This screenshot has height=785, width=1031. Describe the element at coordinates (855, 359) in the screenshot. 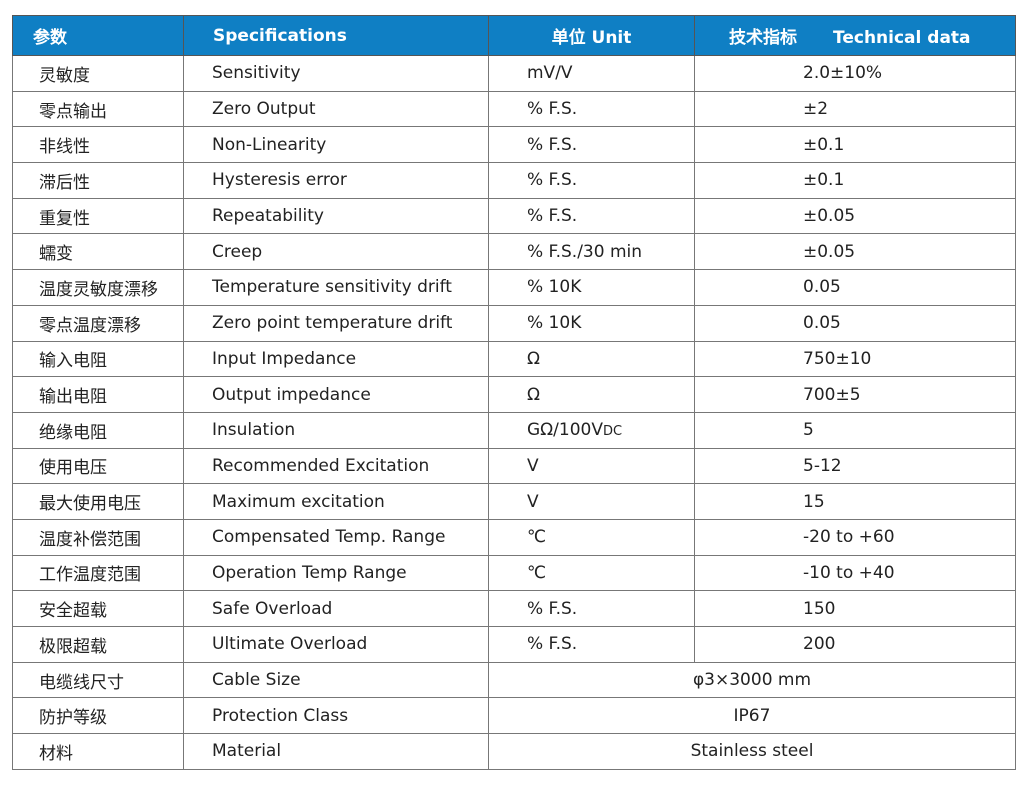

I see `value-cell: 750±10` at that location.